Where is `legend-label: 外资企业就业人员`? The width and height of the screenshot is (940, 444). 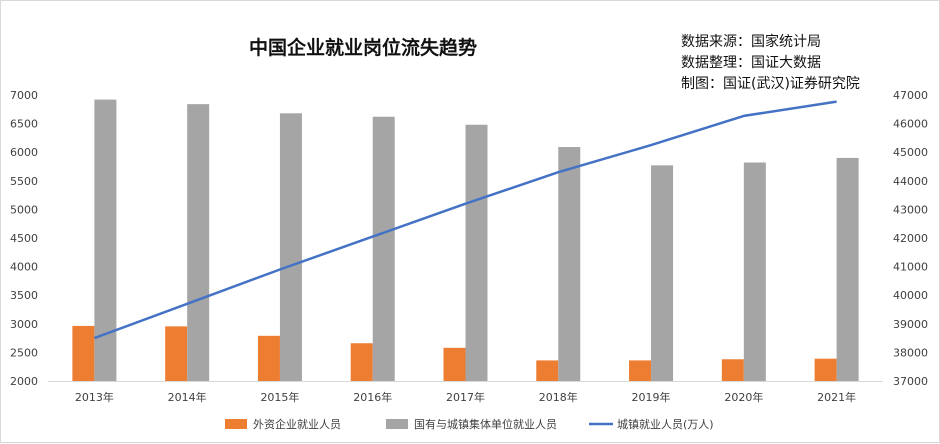 legend-label: 外资企业就业人员 is located at coordinates (297, 424).